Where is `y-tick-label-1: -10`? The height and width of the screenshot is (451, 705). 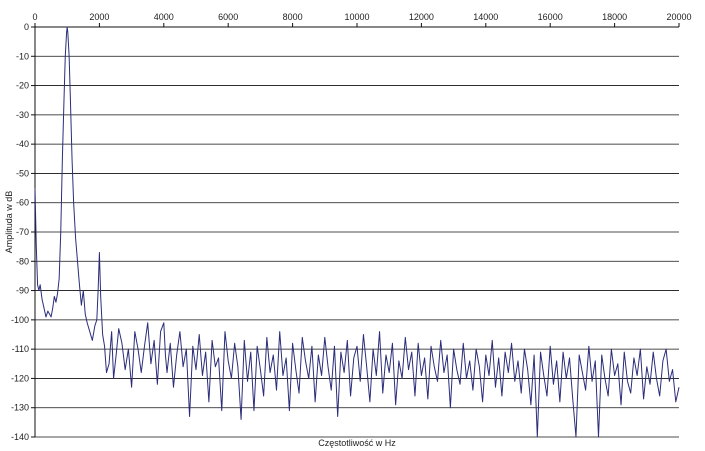 y-tick-label-1: -10 is located at coordinates (22, 56).